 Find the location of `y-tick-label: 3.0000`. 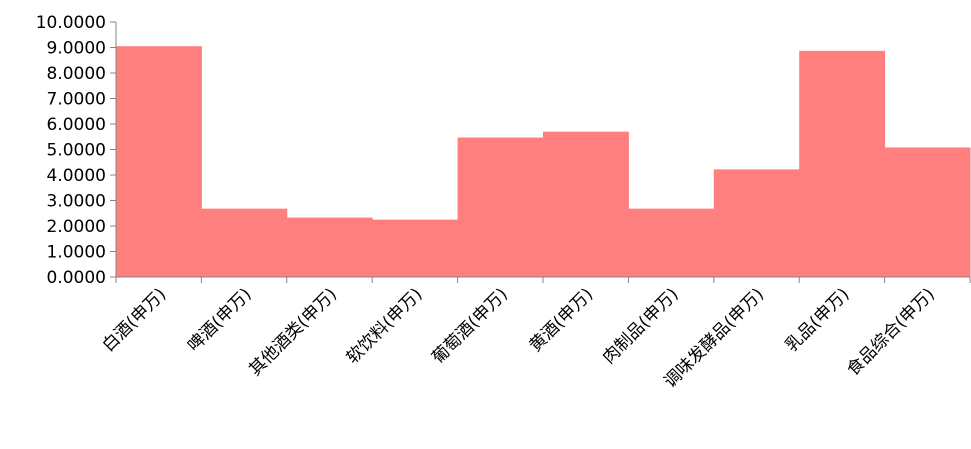

y-tick-label: 3.0000 is located at coordinates (76, 202).